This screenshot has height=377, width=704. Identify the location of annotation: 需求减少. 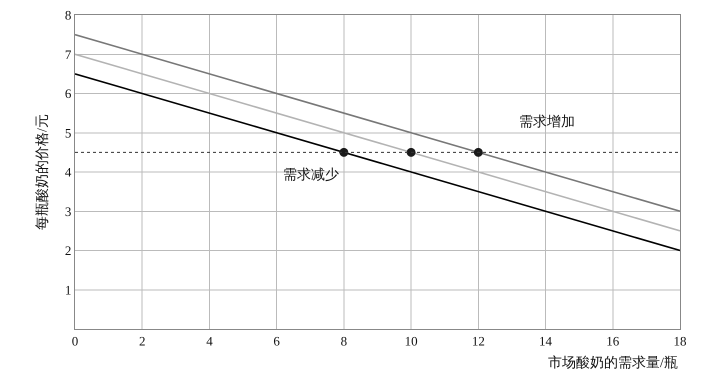
(311, 175).